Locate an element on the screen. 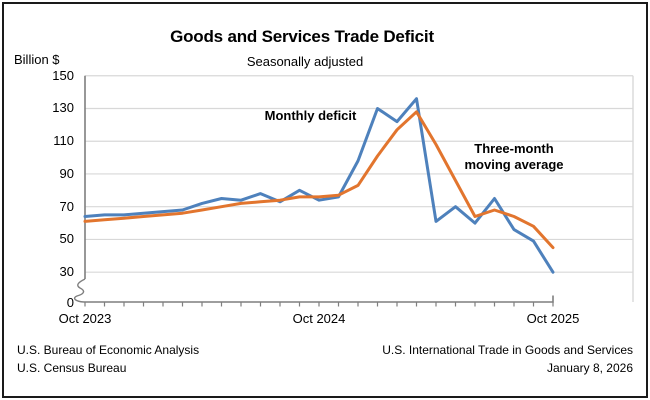 This screenshot has height=400, width=650. legend-monthly-deficit: Monthly deficit is located at coordinates (310, 115).